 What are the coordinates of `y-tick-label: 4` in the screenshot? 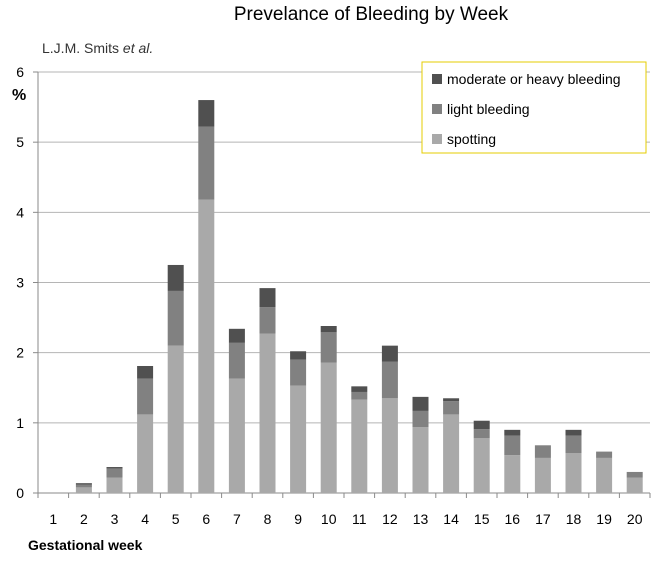 It's located at (20, 212).